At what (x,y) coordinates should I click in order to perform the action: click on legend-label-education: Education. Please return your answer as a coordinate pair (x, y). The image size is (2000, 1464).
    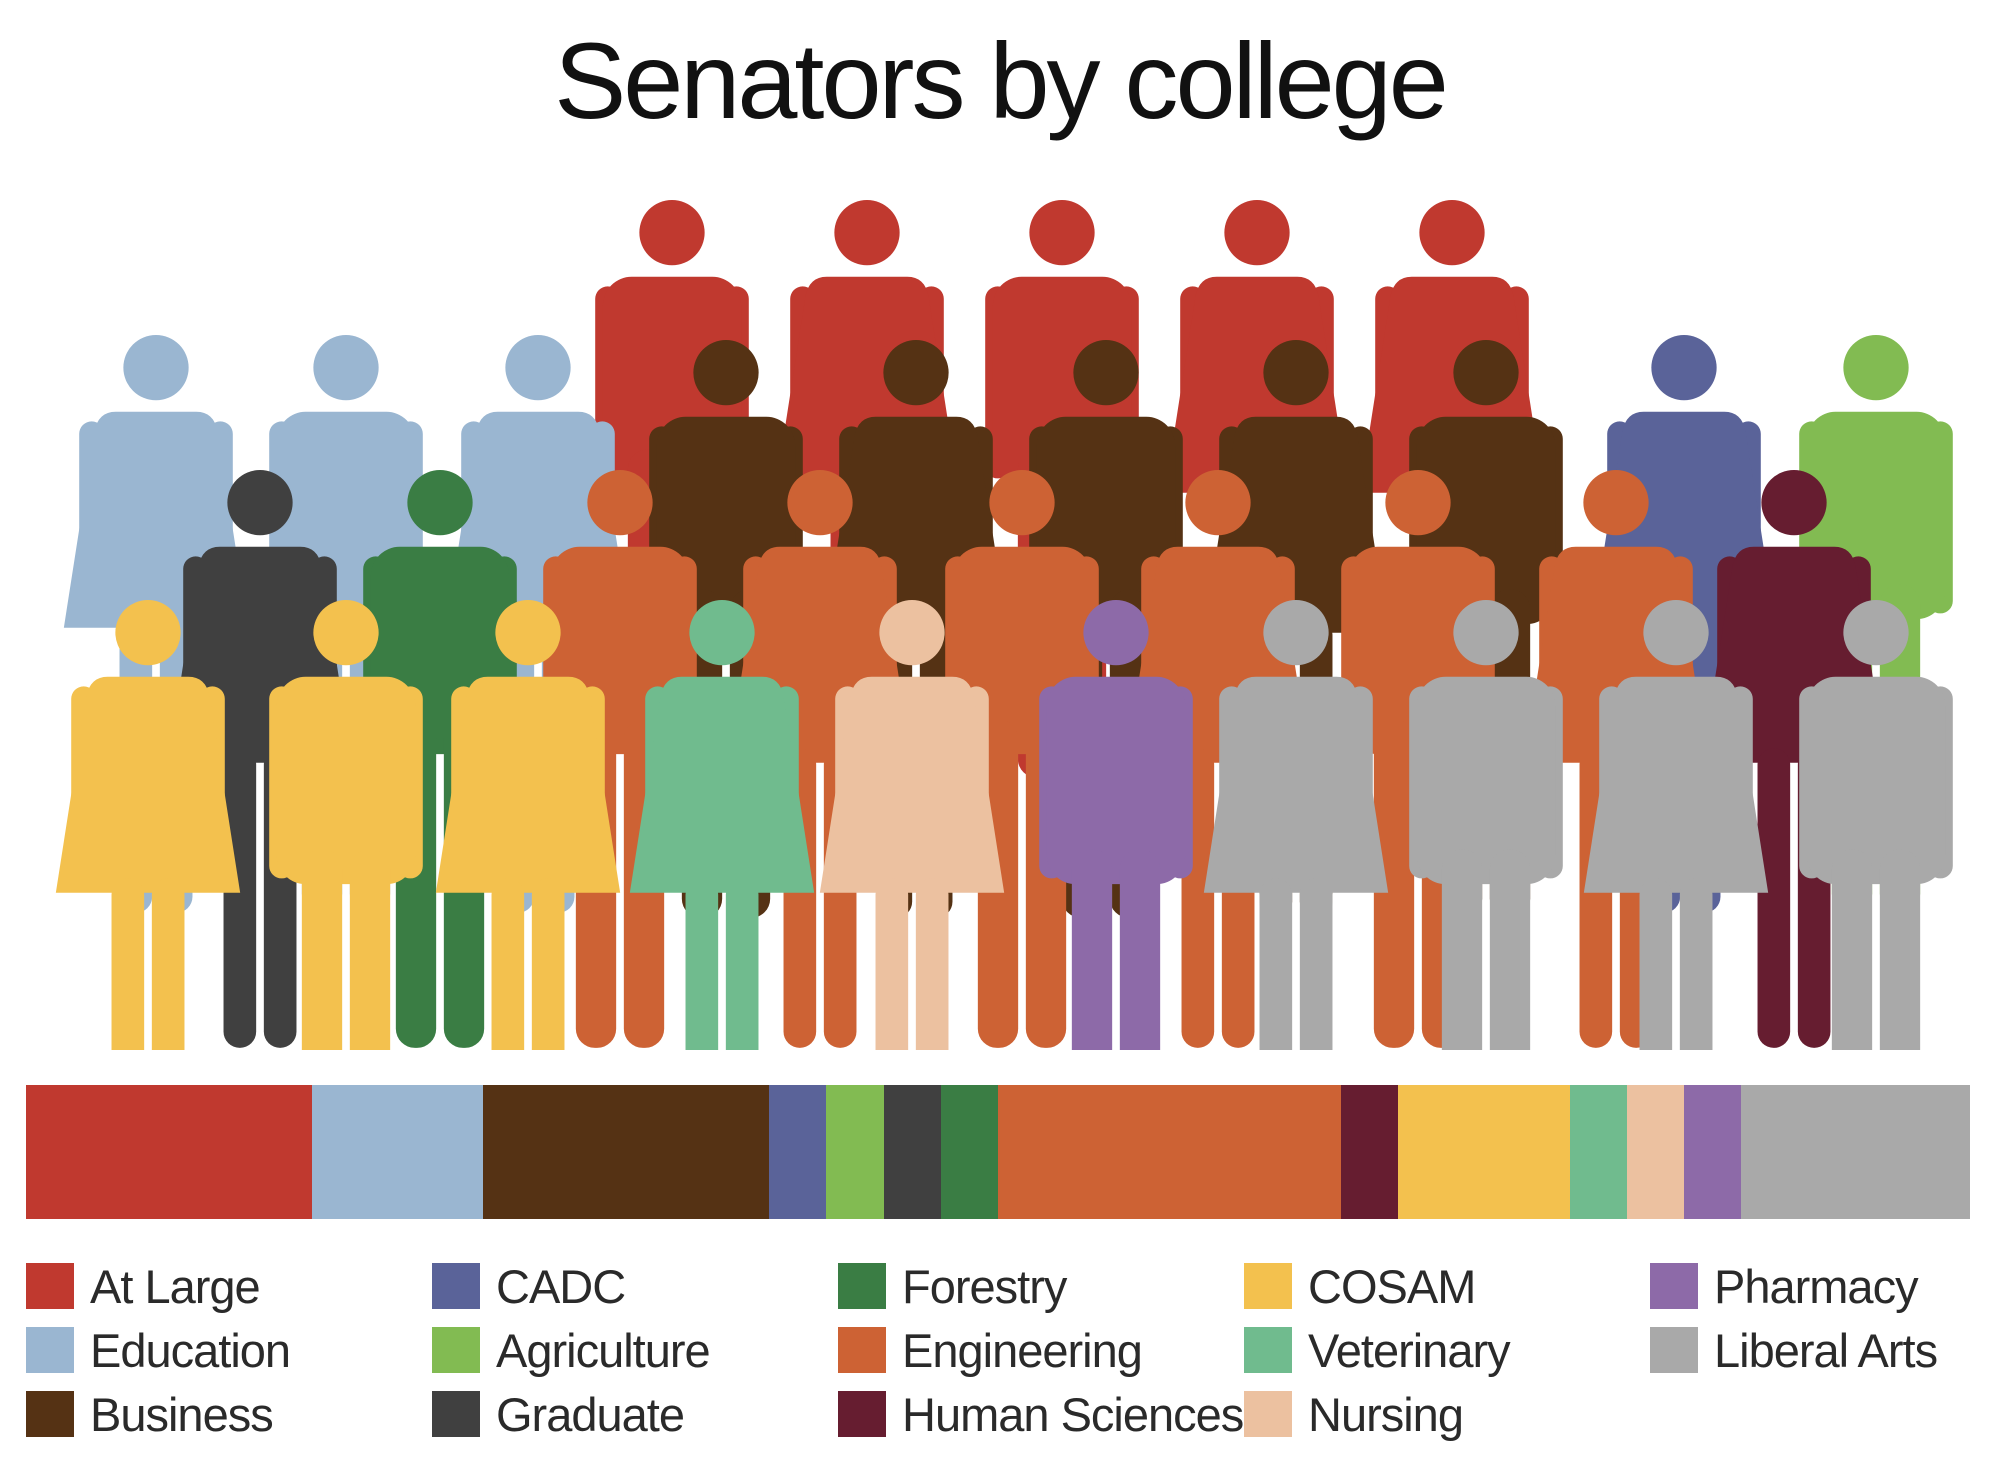
    Looking at the image, I should click on (190, 1350).